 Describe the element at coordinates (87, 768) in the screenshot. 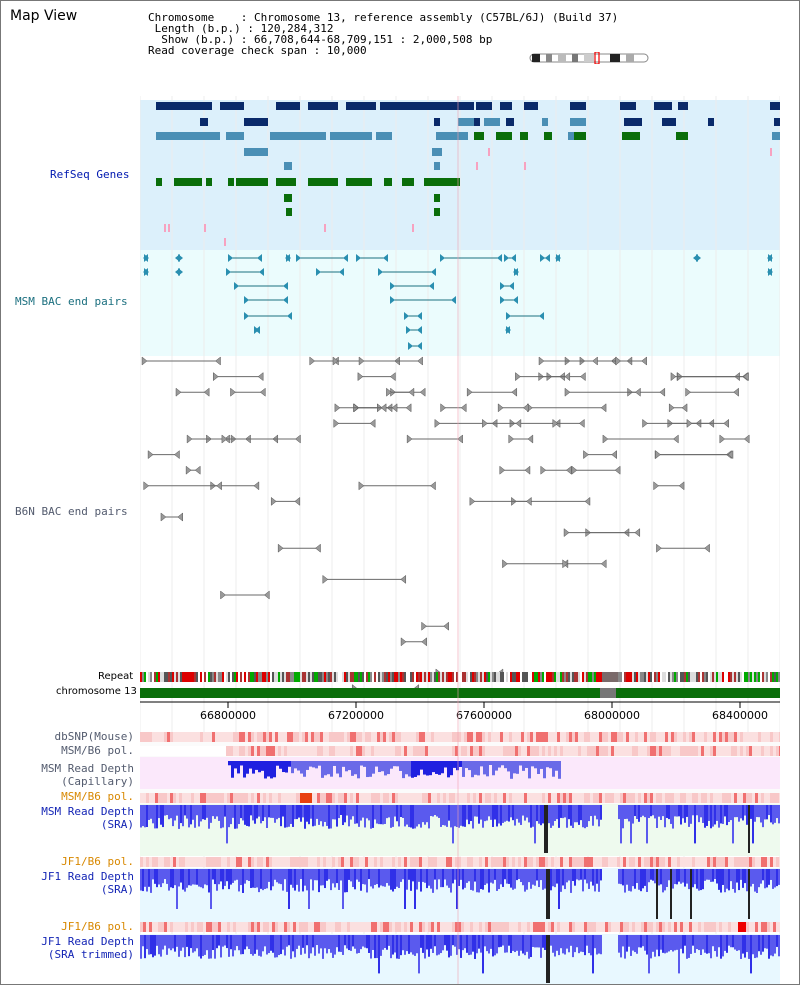

I see `track-label-msm-depth-cap-1: MSM Read Depth` at that location.